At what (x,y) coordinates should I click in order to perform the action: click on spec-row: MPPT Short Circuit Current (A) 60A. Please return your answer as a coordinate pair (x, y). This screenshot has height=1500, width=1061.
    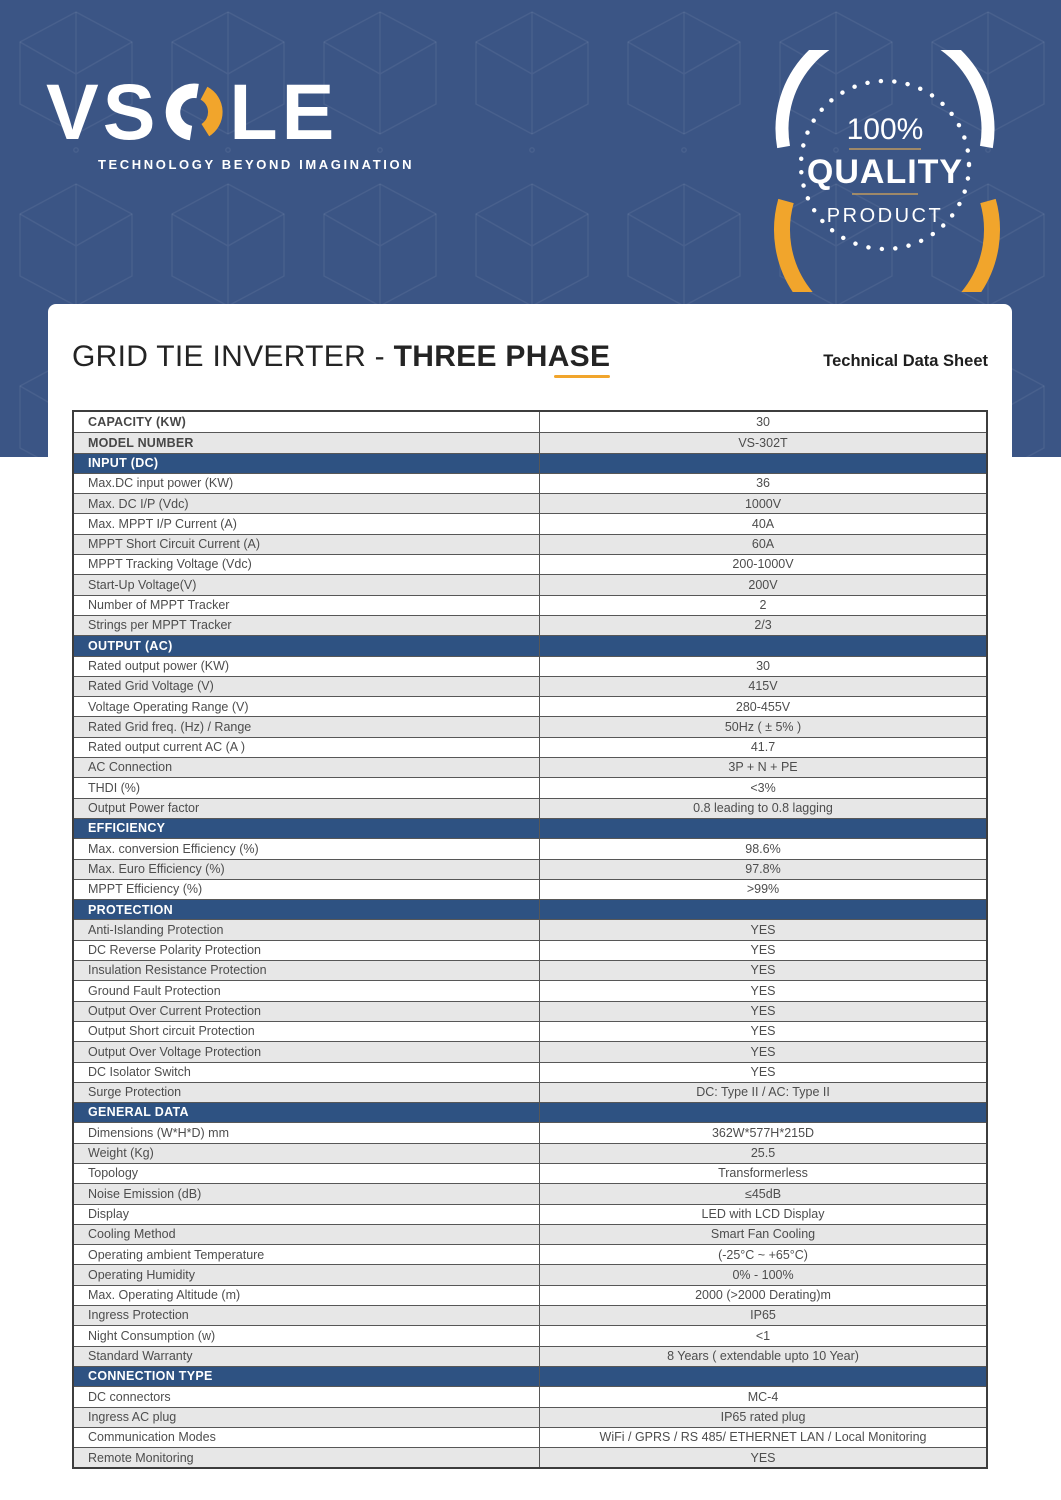
    Looking at the image, I should click on (530, 544).